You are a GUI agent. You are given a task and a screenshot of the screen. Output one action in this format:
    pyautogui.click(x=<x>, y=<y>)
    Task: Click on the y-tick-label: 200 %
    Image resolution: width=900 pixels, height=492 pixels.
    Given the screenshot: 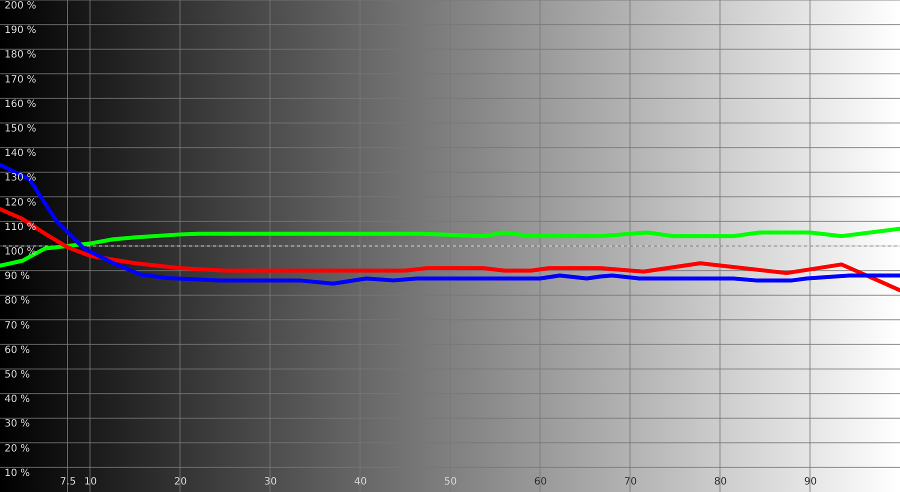 What is the action you would take?
    pyautogui.click(x=20, y=6)
    